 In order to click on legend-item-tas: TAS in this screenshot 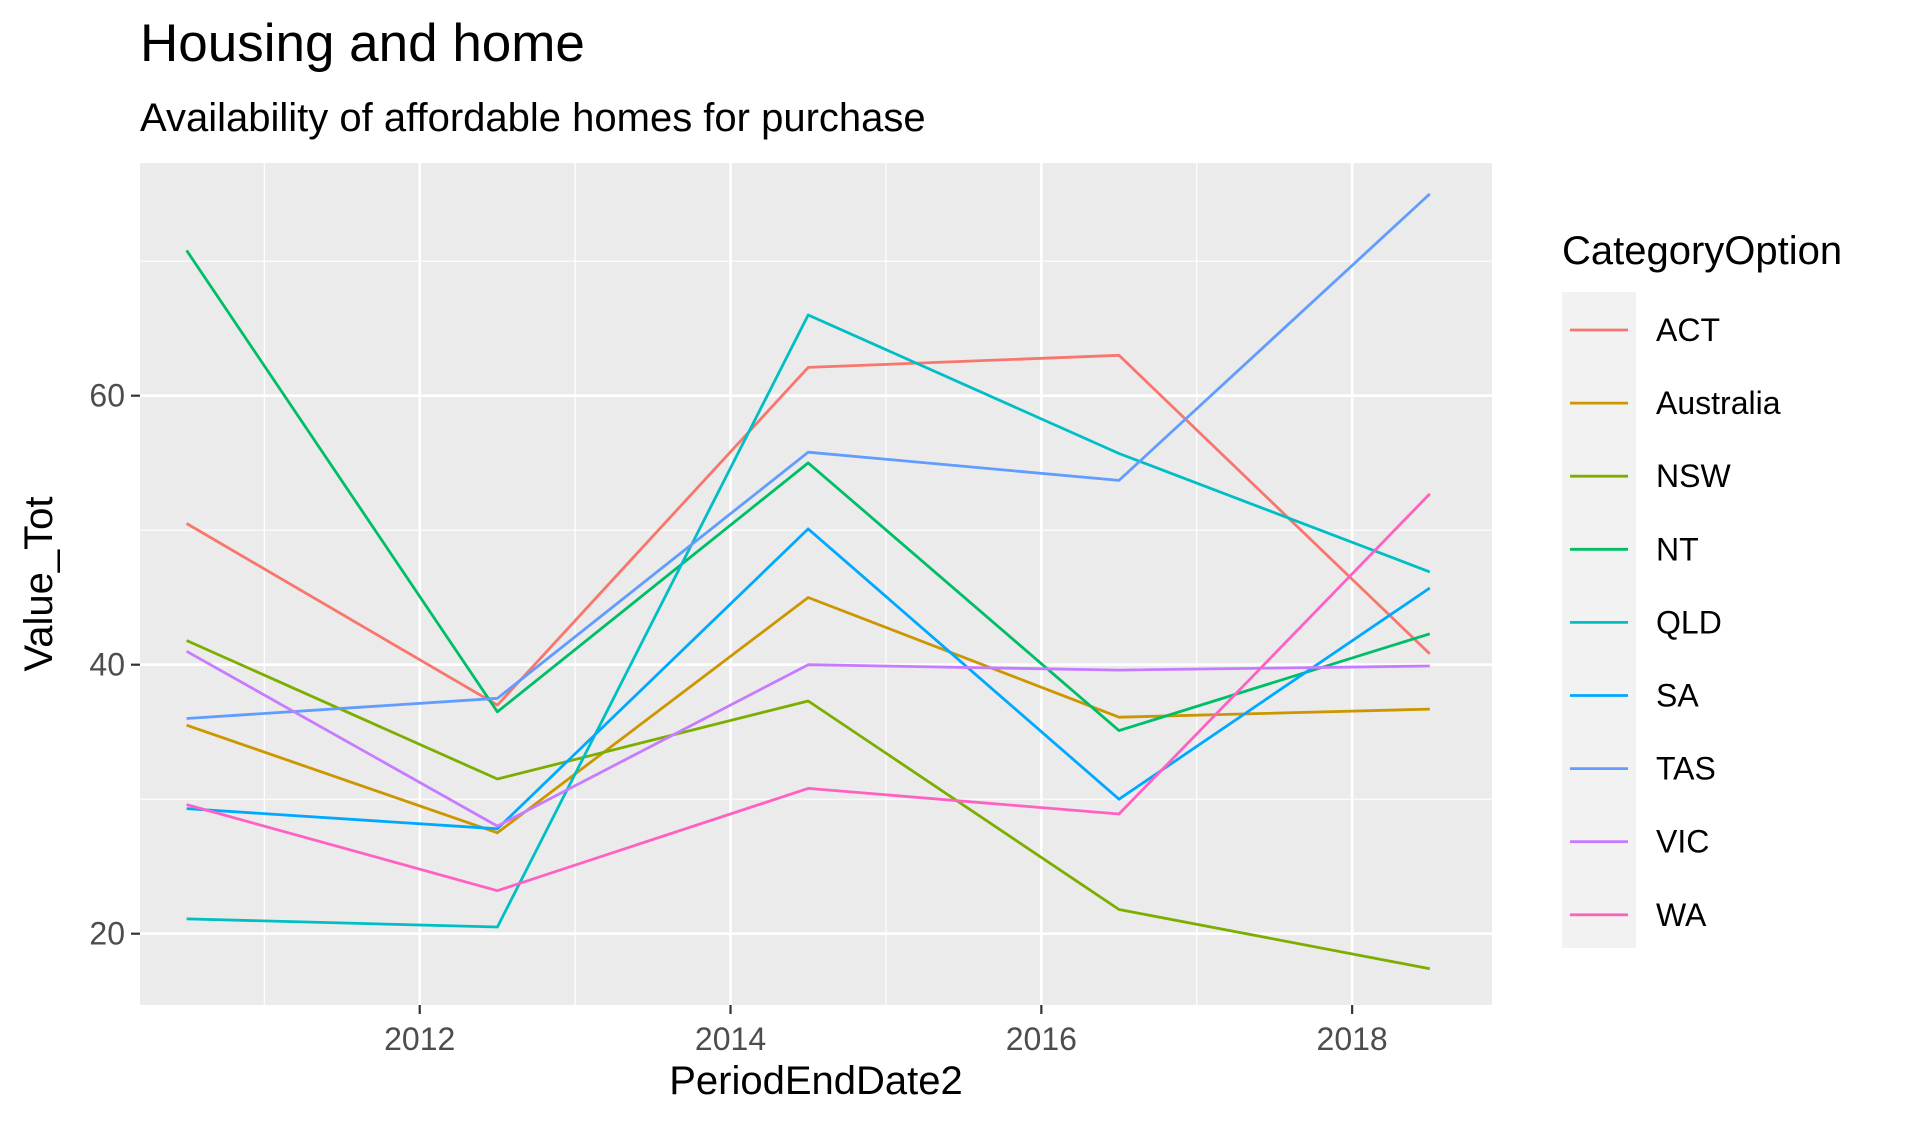, I will do `click(1643, 769)`.